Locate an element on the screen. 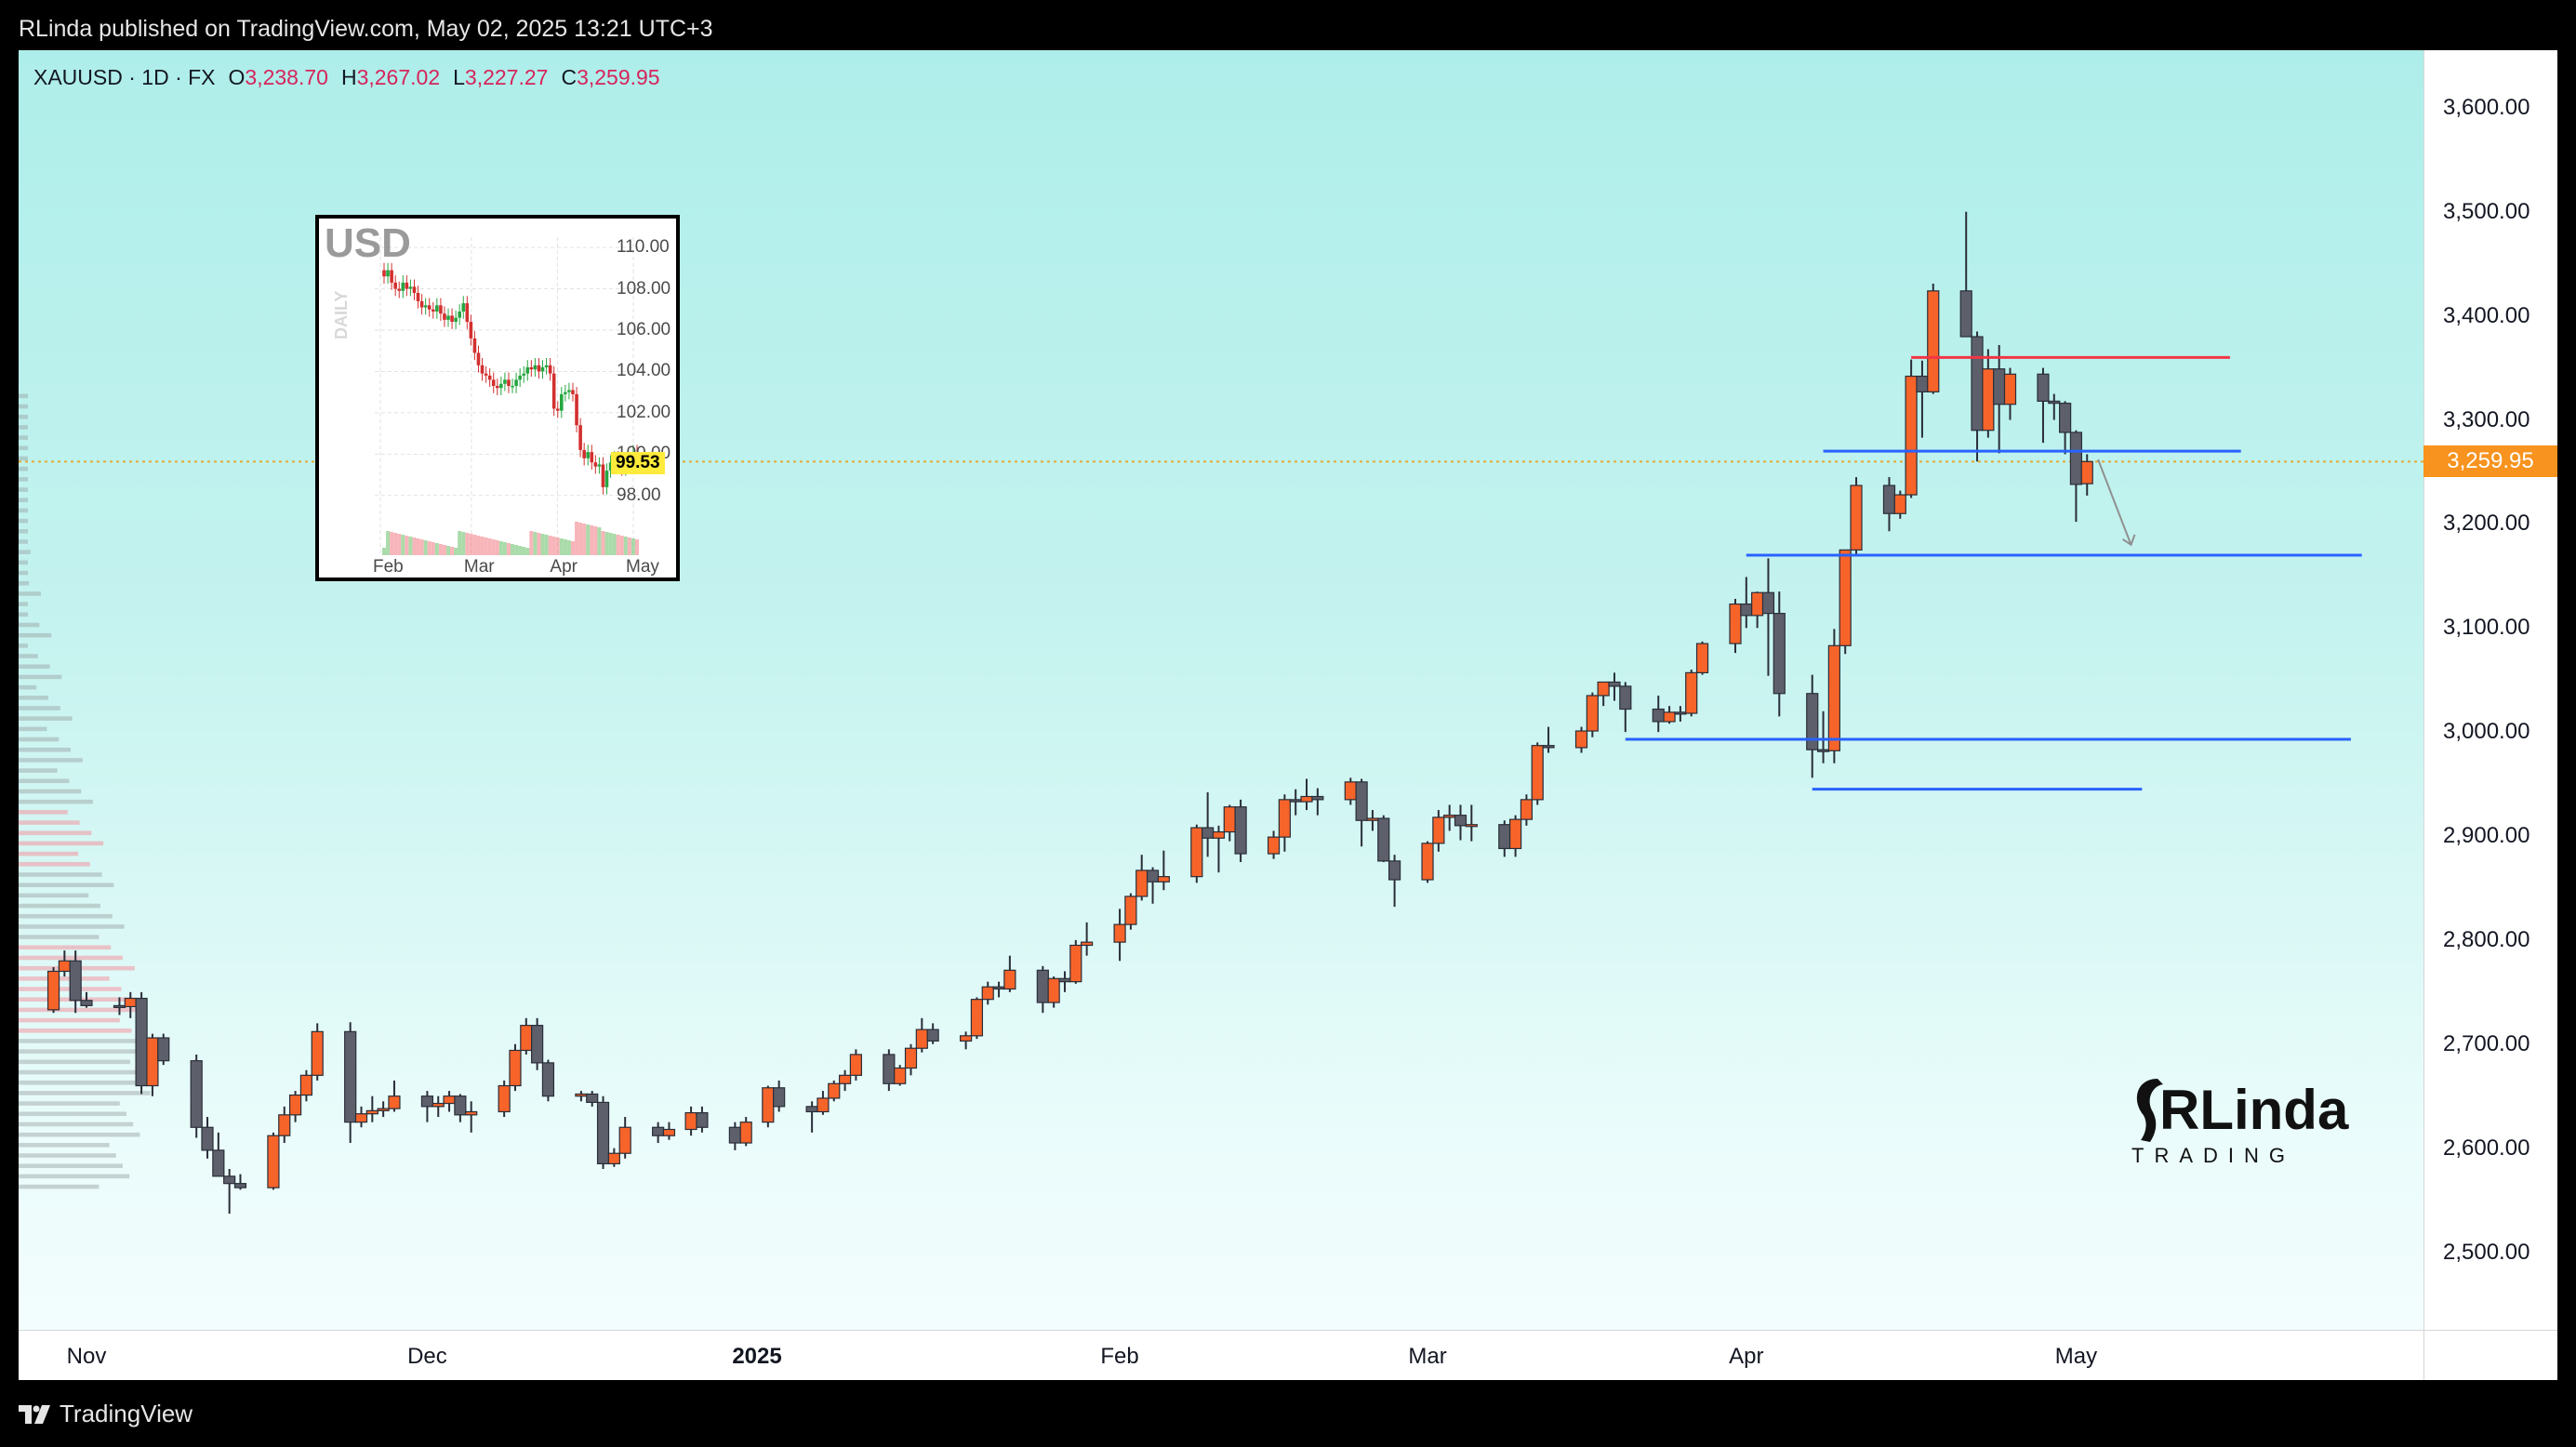 Image resolution: width=2576 pixels, height=1447 pixels. inset-price-tick: 110.00 is located at coordinates (643, 247).